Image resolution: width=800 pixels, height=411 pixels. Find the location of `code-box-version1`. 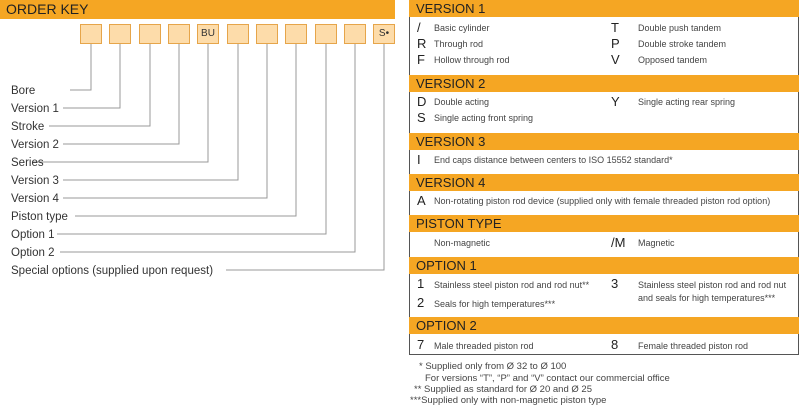

code-box-version1 is located at coordinates (120, 34).